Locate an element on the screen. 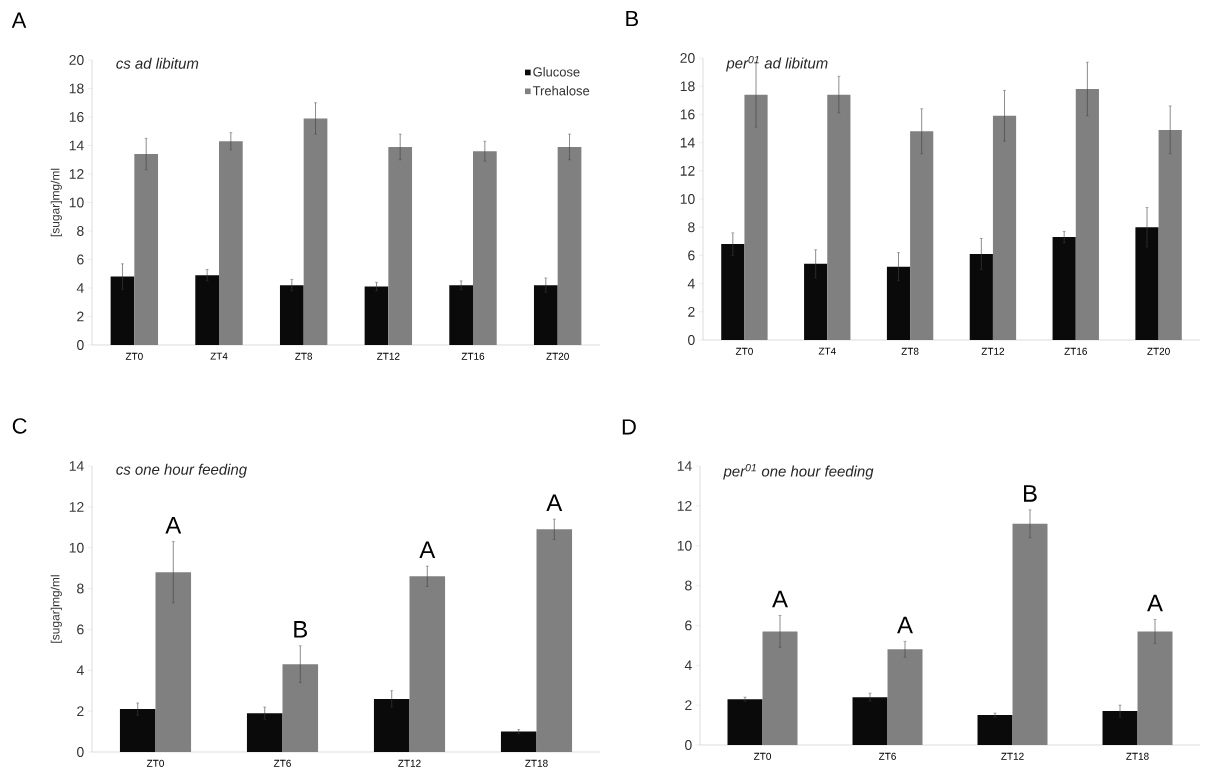 This screenshot has width=1209, height=780. chart-title: C is located at coordinates (19, 426).